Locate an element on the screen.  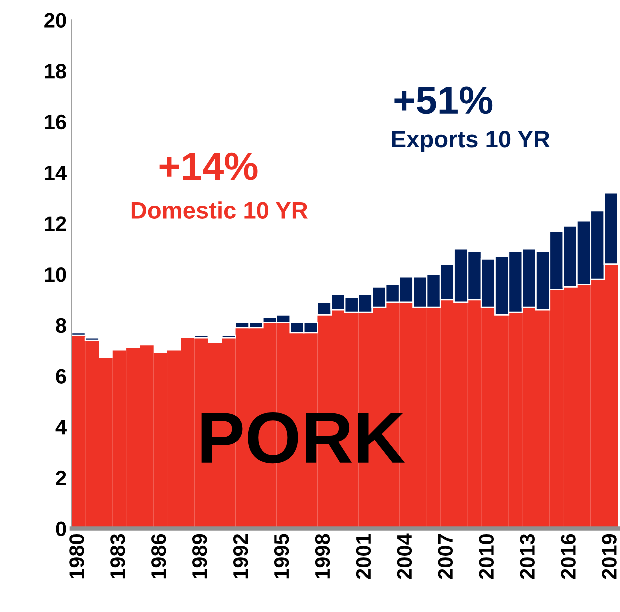
x-tick-label: 1992 is located at coordinates (240, 556).